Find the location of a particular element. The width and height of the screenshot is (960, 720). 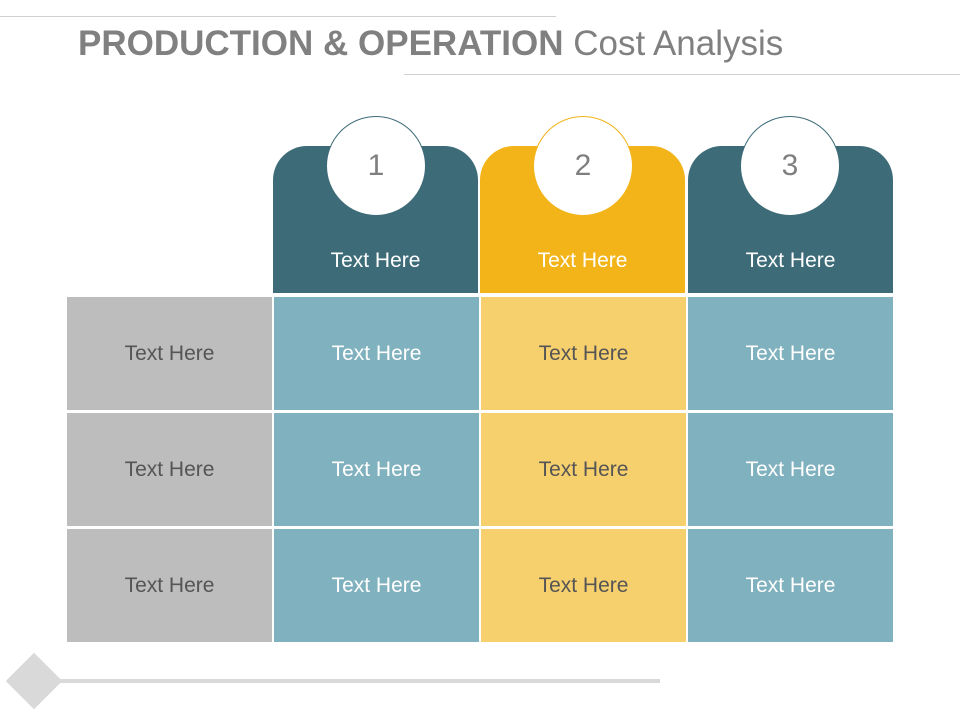

page-title: PRODUCTION & OPERATION Cost Analysis is located at coordinates (430, 44).